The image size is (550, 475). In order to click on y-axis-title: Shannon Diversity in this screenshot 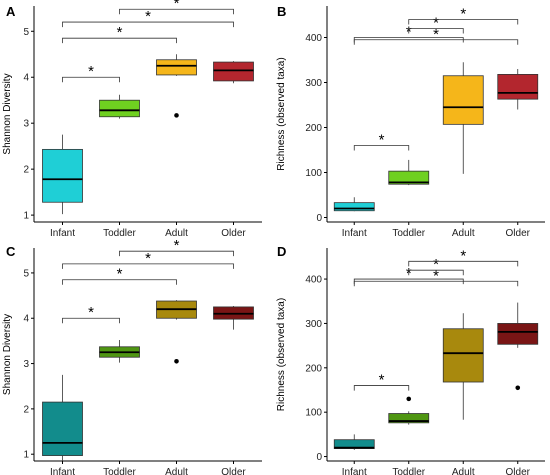, I will do `click(7, 113)`.